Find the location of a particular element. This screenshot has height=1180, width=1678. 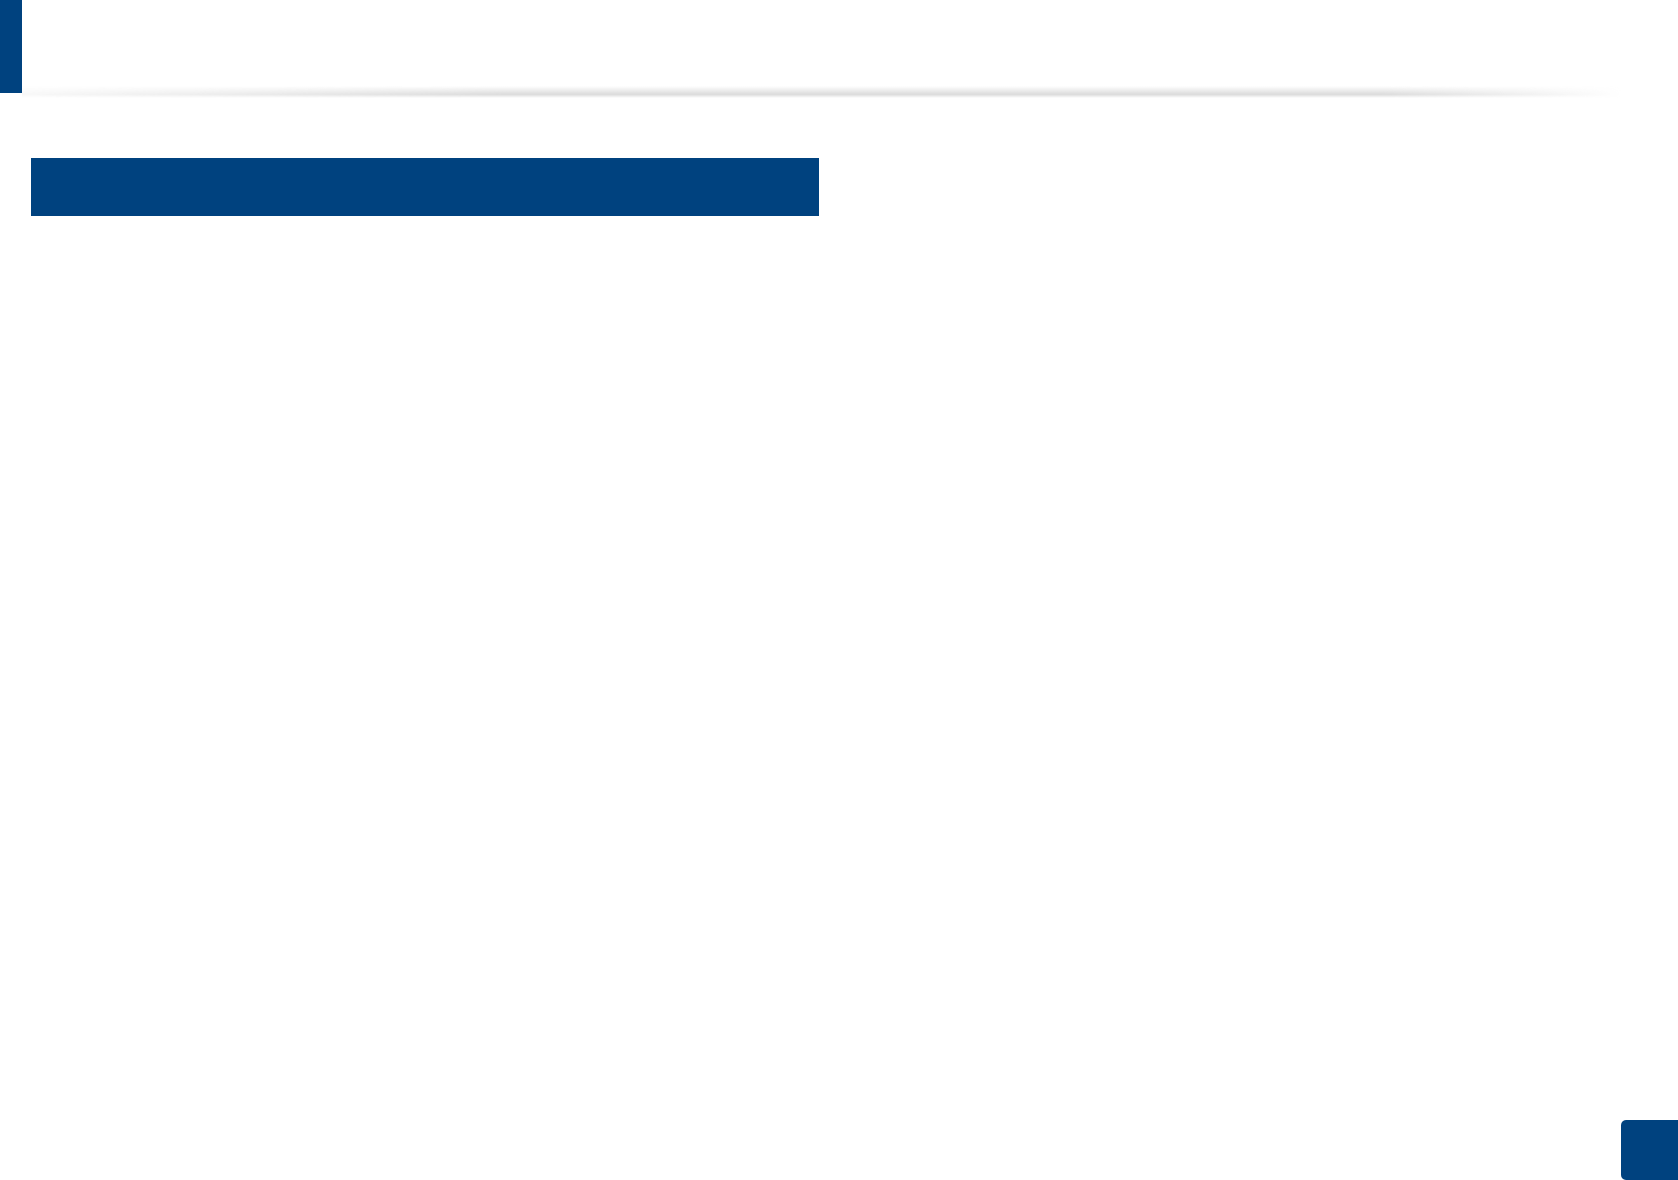

chapter-tab-marker is located at coordinates (11, 46).